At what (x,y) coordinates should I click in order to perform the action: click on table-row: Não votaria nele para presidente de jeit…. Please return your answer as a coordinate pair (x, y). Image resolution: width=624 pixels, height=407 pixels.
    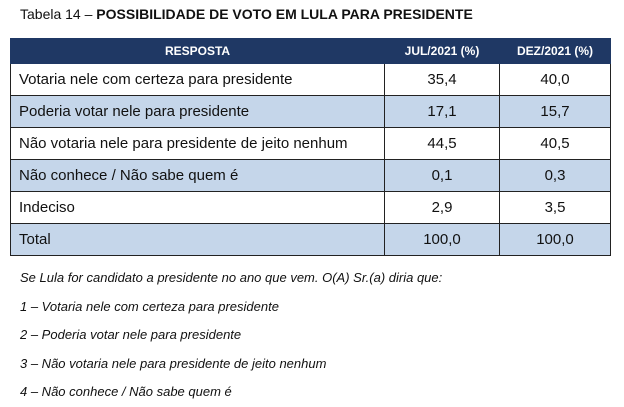
    Looking at the image, I should click on (310, 143).